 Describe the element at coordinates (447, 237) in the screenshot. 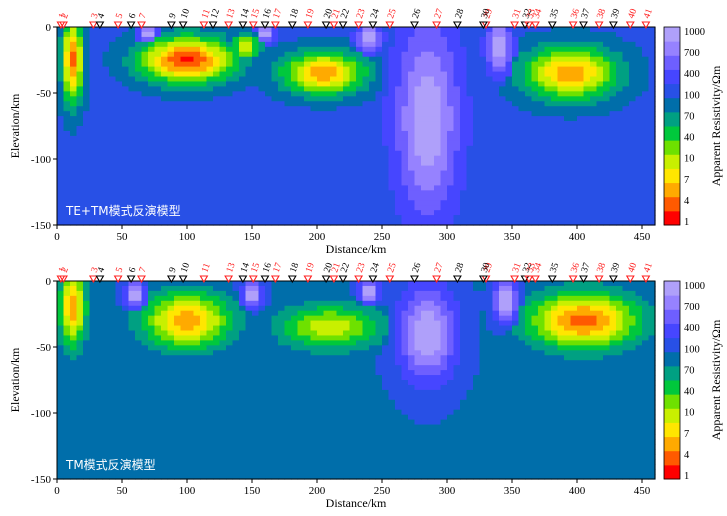

I see `x-tick-label: 300` at that location.